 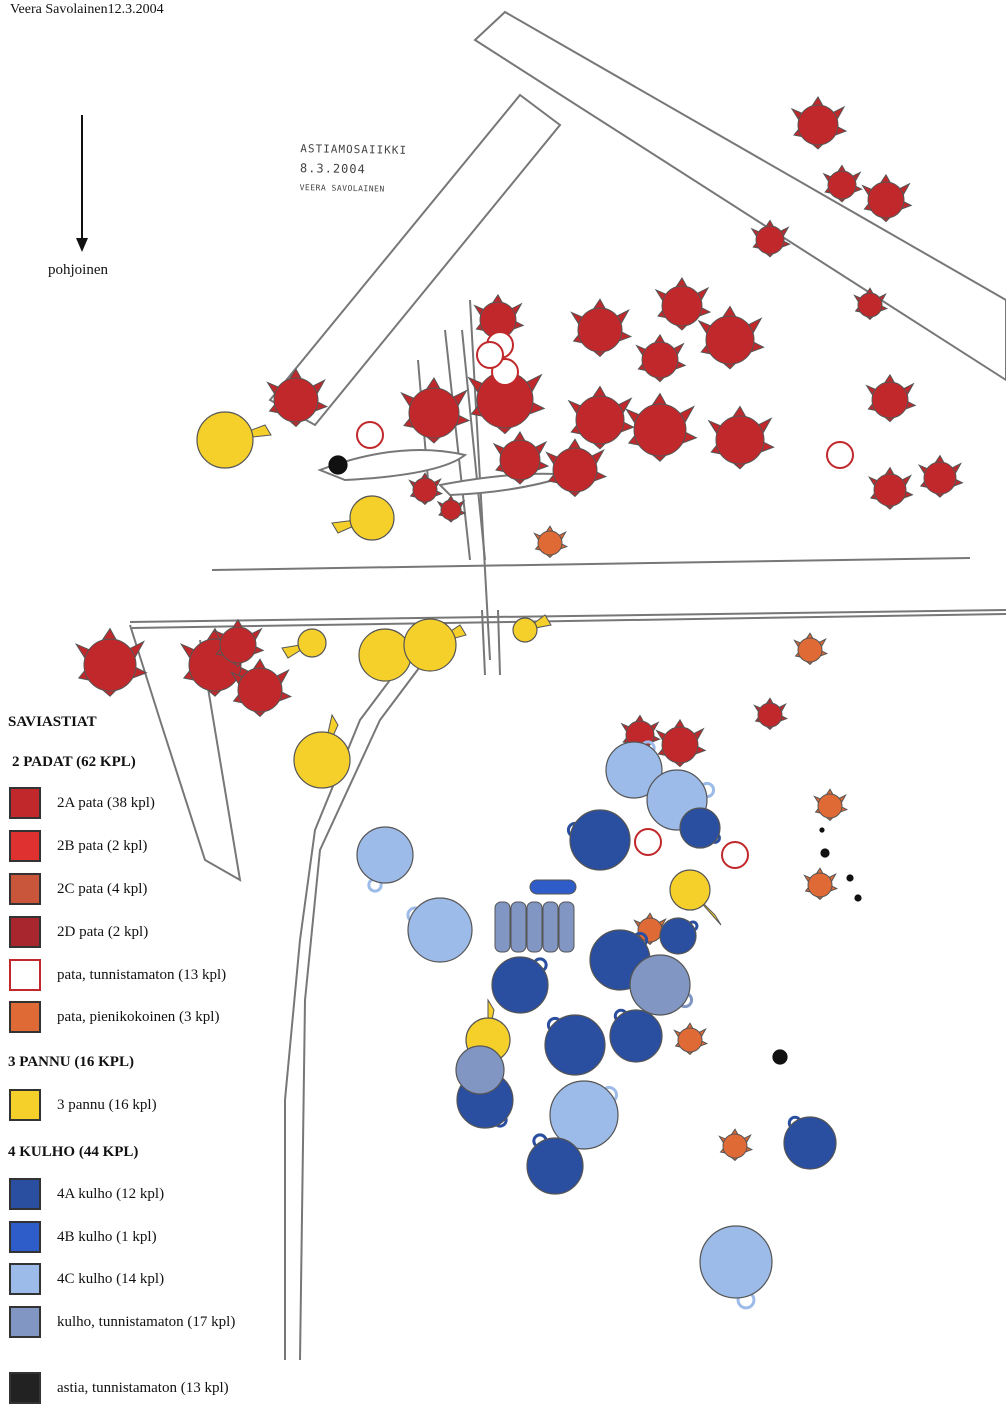 What do you see at coordinates (342, 188) in the screenshot?
I see `handwritten-author: VEERA SAVOLAINEN` at bounding box center [342, 188].